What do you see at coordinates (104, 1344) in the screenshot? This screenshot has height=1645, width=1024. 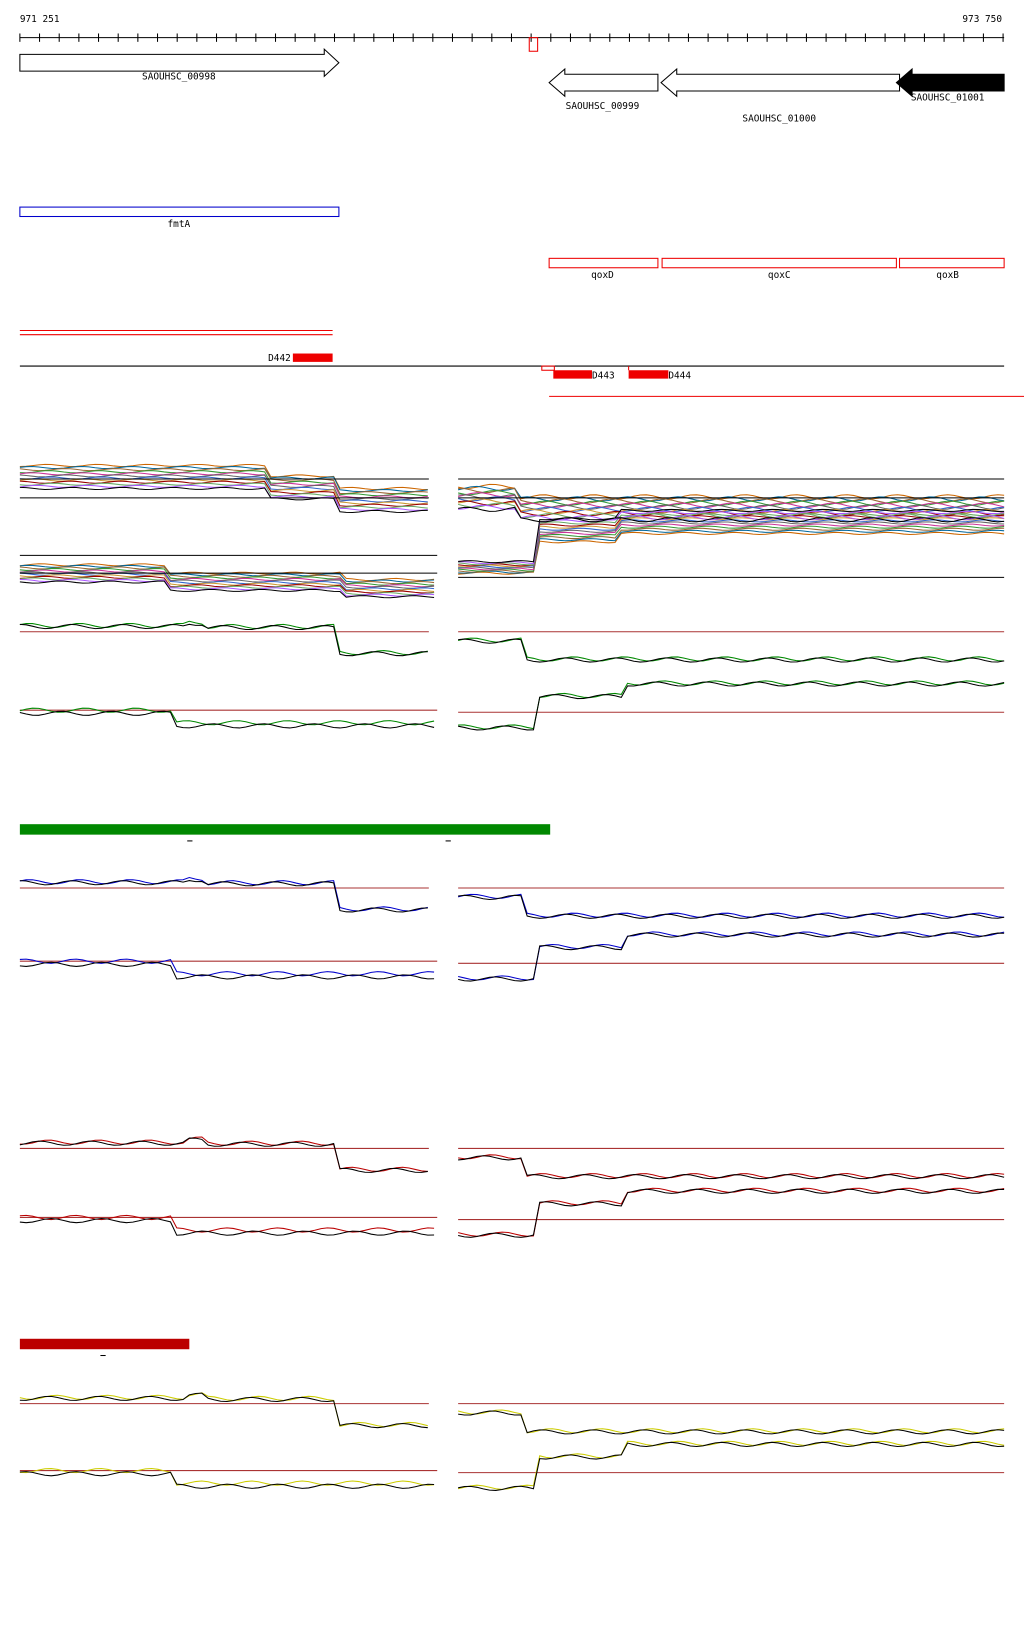 I see `red-bar` at bounding box center [104, 1344].